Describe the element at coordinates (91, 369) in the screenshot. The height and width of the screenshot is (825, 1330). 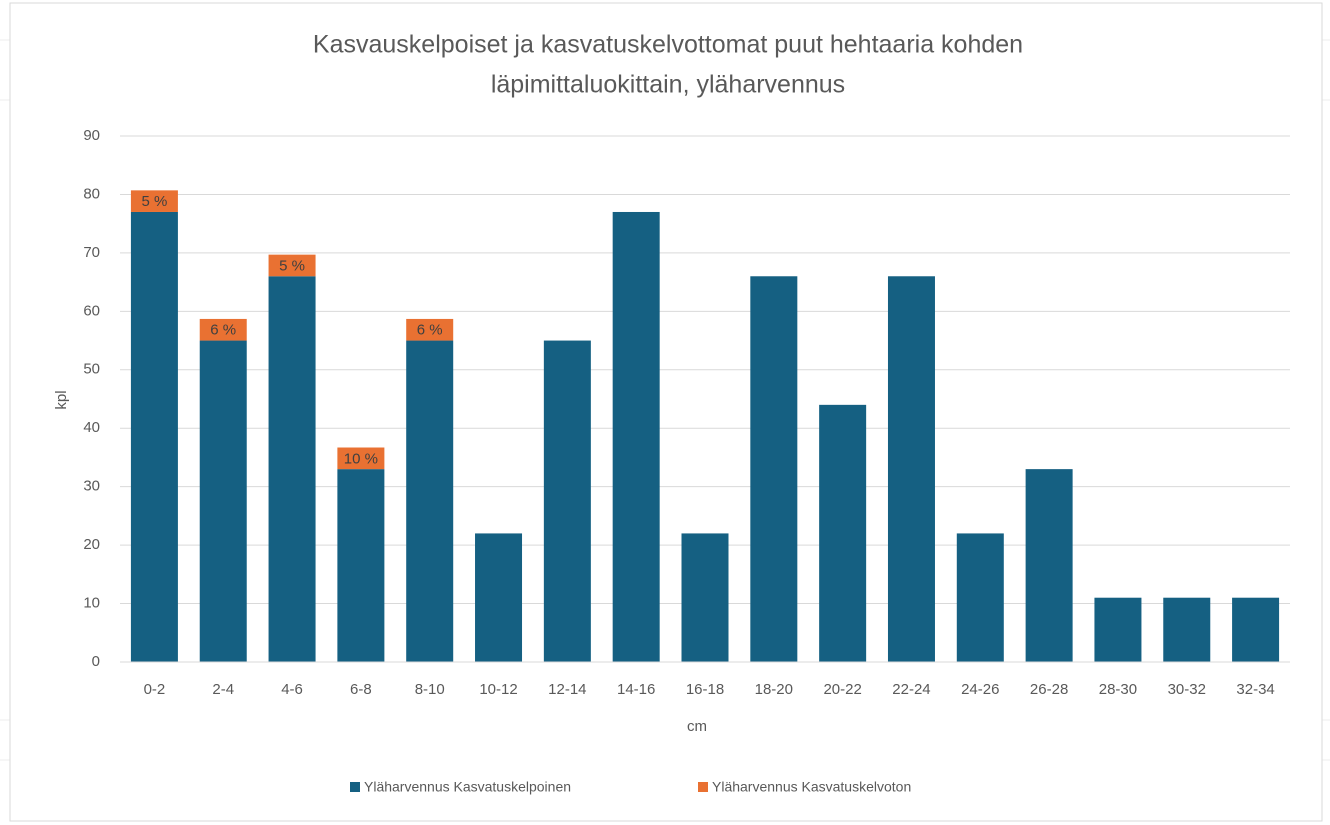
I see `y-tick-label: 50` at that location.